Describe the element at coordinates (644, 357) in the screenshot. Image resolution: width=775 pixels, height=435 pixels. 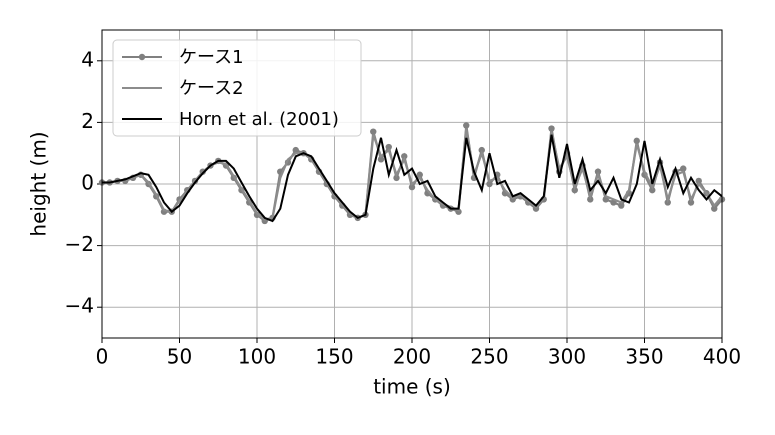
I see `x-tick-label: 350` at that location.